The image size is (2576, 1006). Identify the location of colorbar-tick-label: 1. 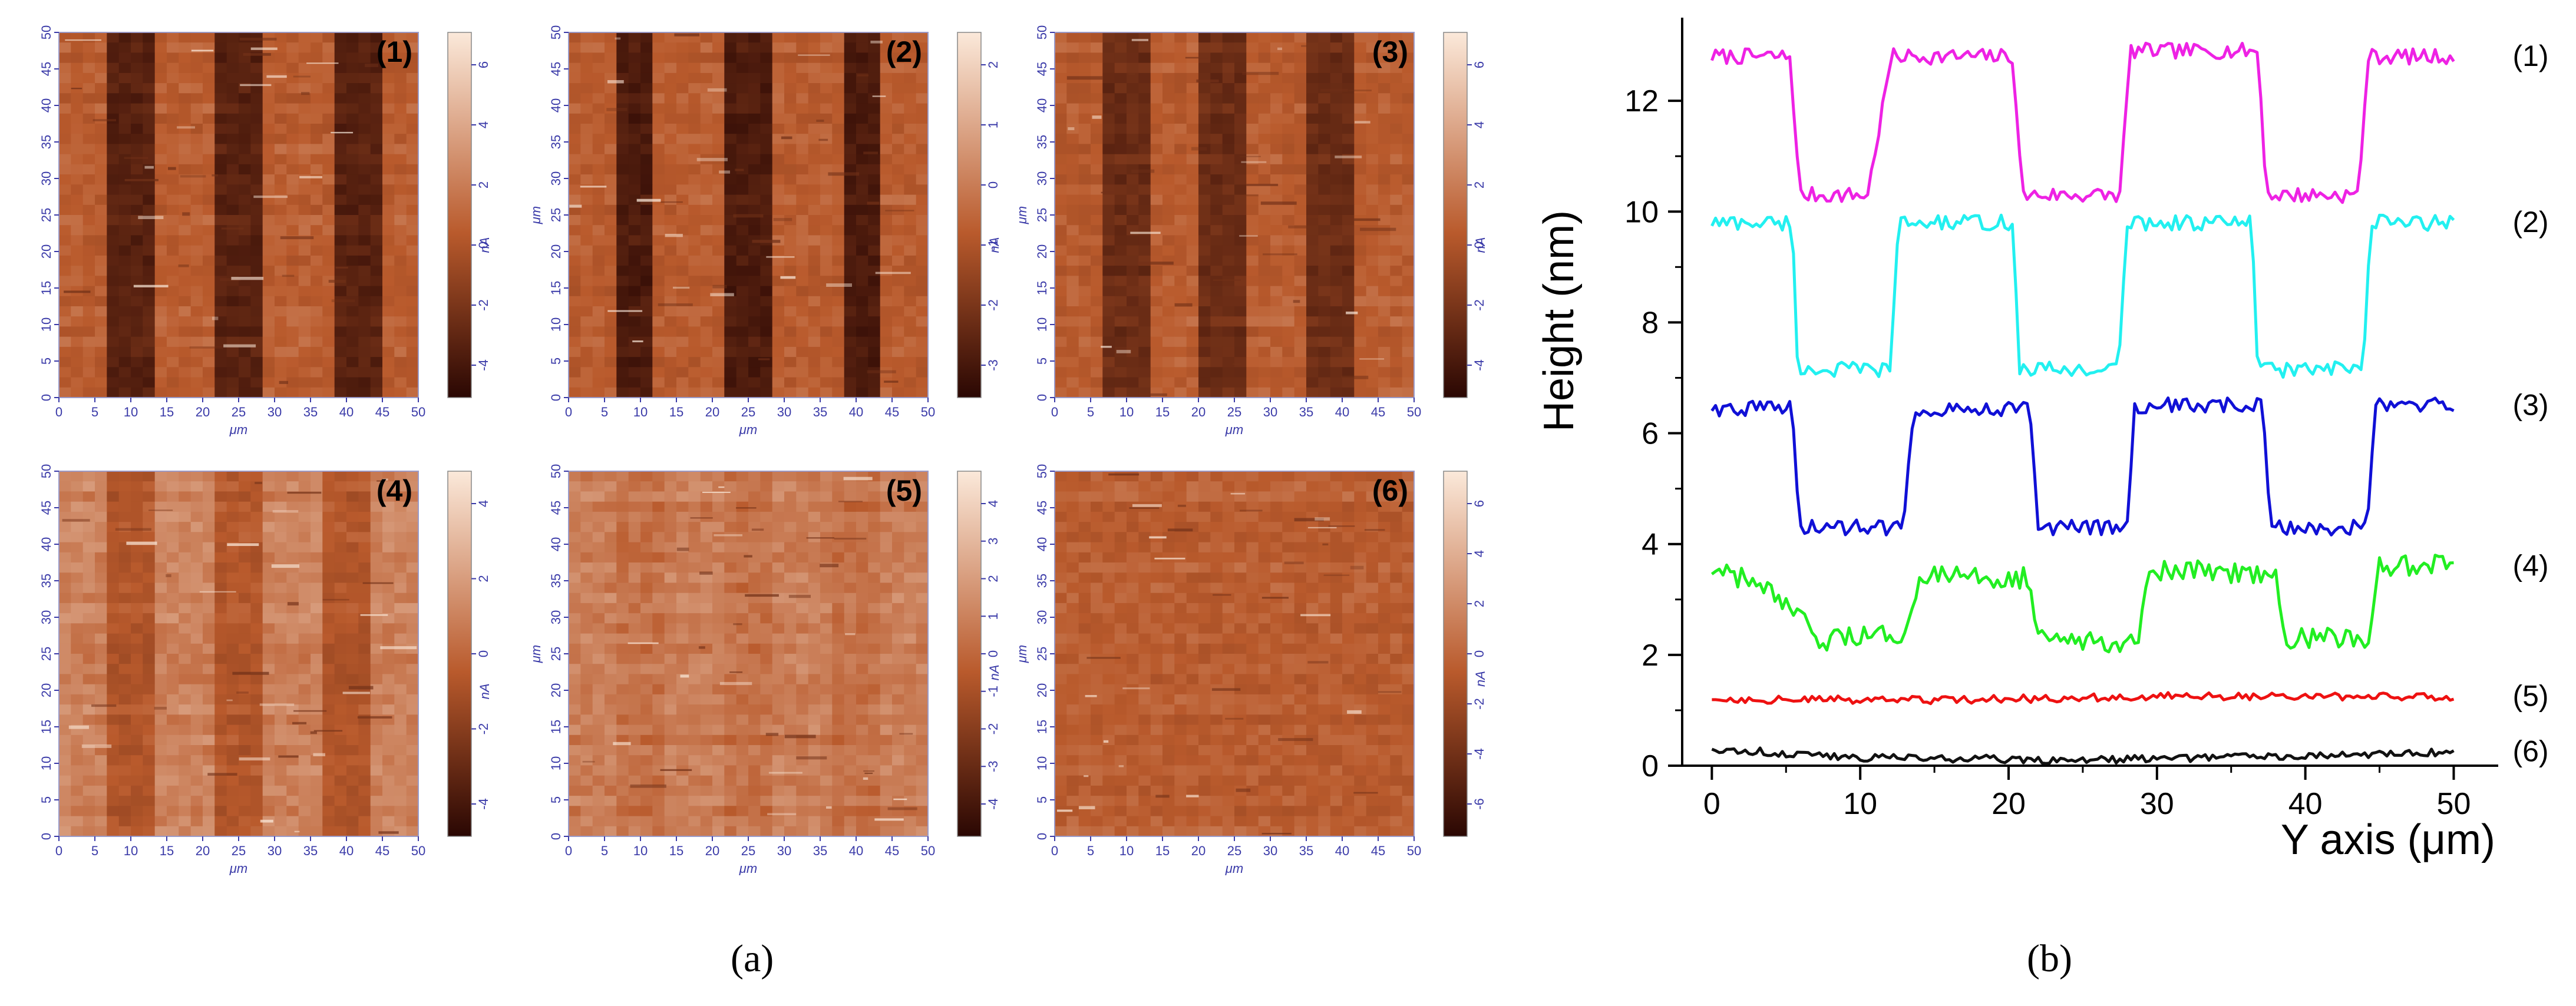
(993, 616).